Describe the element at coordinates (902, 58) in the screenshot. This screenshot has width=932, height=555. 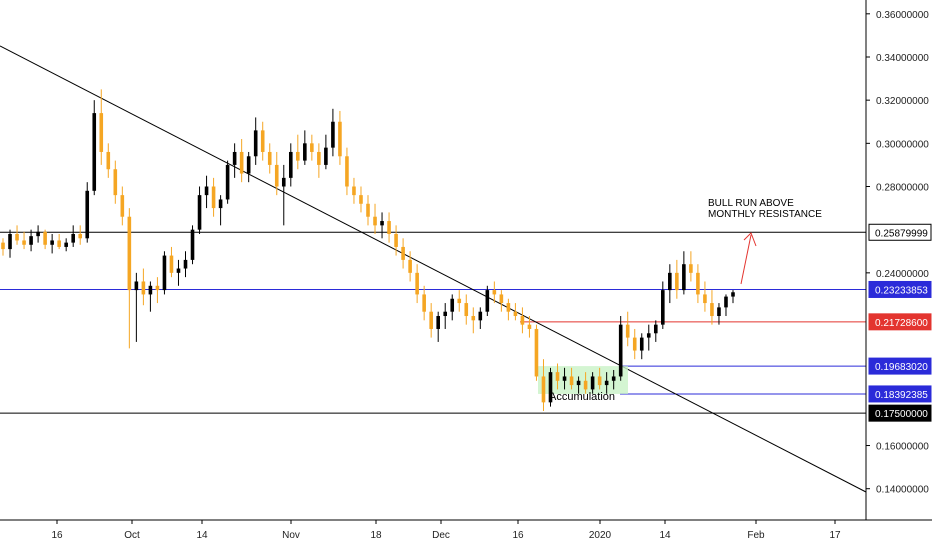
I see `y-tick-label: 0.34000000` at that location.